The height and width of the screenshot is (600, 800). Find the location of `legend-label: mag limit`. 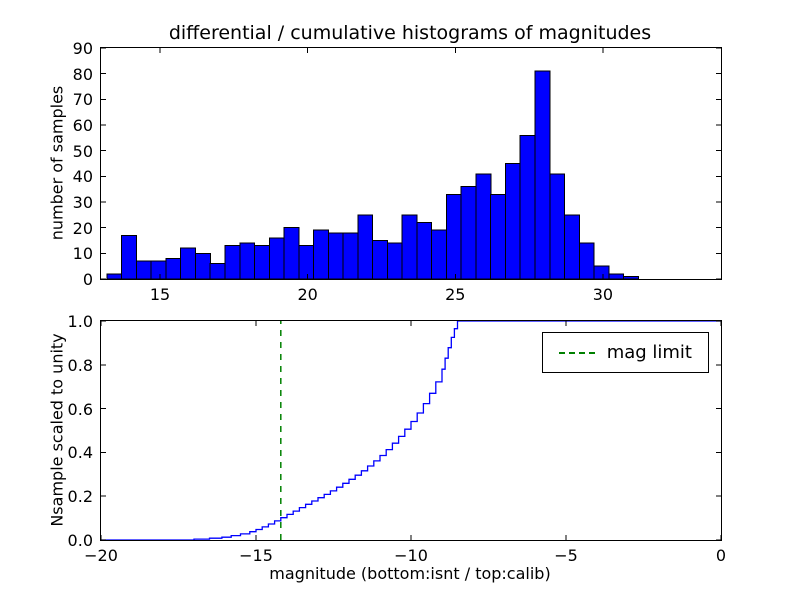

legend-label: mag limit is located at coordinates (649, 352).